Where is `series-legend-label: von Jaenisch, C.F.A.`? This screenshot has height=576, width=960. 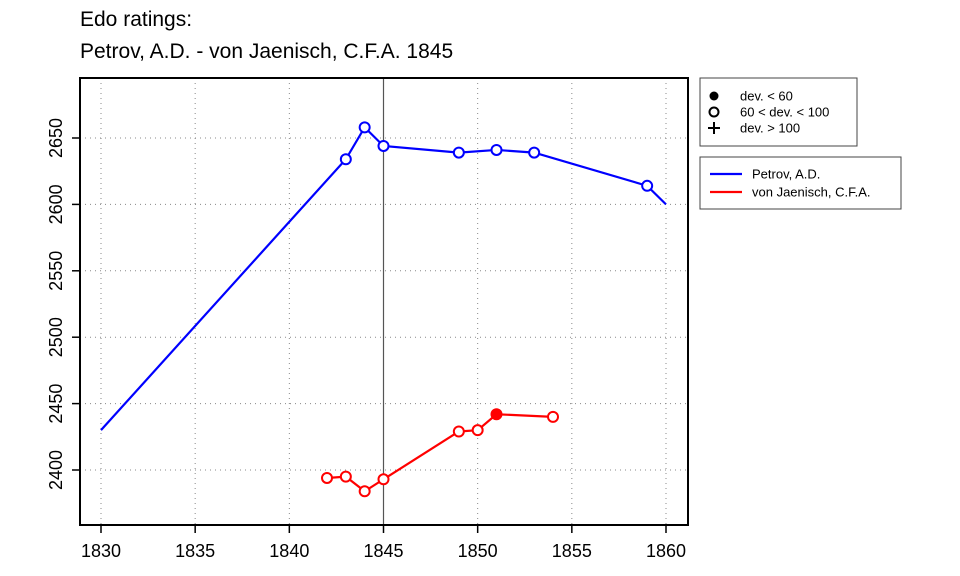
series-legend-label: von Jaenisch, C.F.A. is located at coordinates (811, 192).